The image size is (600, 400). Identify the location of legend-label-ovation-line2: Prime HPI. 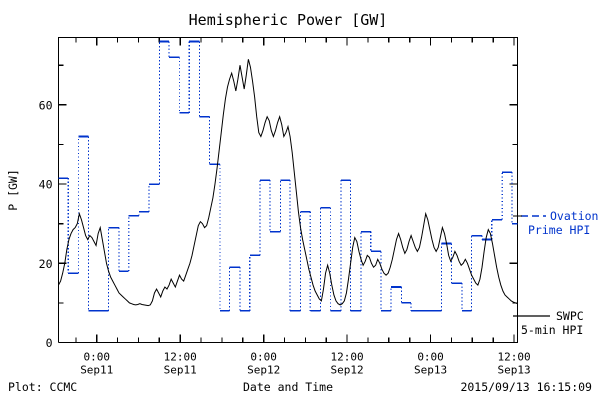
(559, 230).